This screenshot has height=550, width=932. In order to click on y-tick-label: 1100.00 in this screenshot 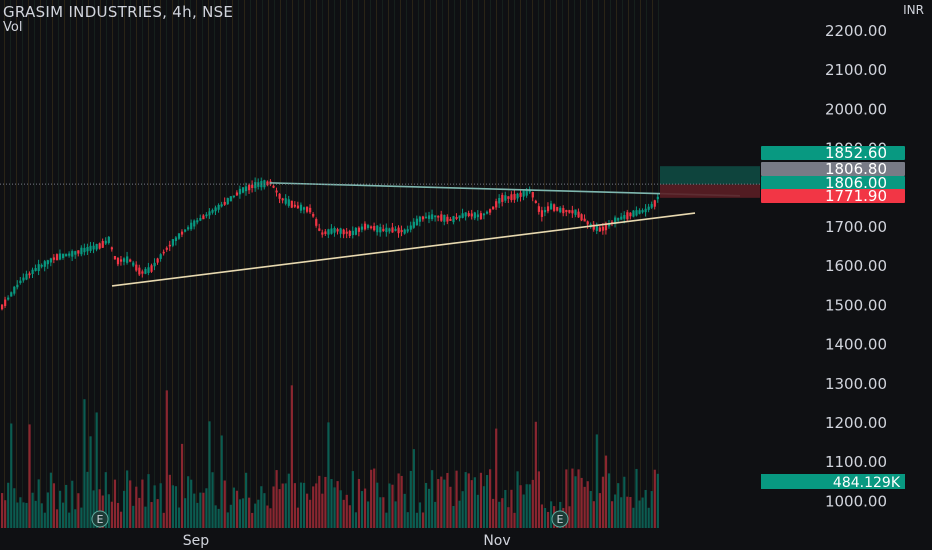, I will do `click(856, 462)`.